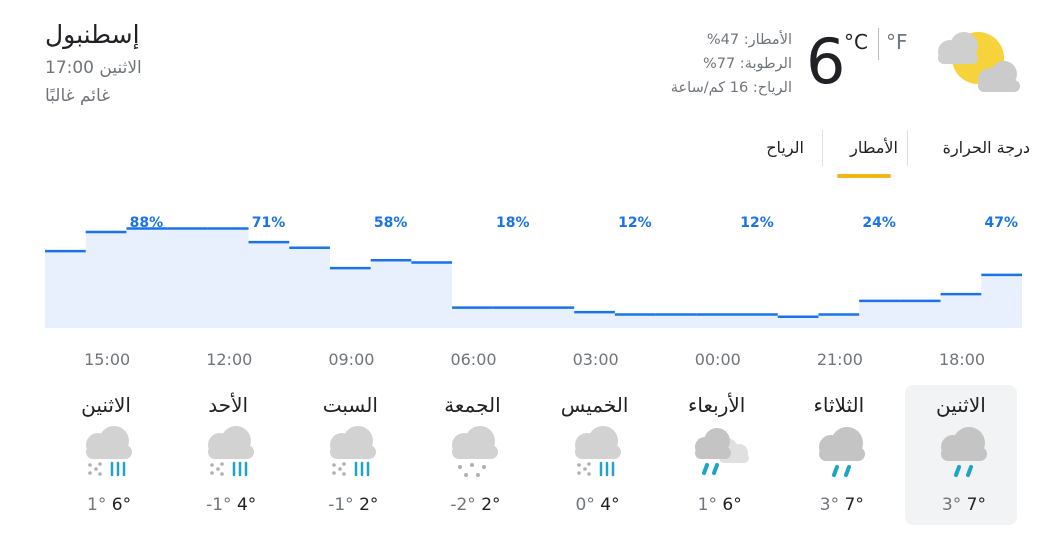  I want to click on time-label: 15:00, so click(107, 359).